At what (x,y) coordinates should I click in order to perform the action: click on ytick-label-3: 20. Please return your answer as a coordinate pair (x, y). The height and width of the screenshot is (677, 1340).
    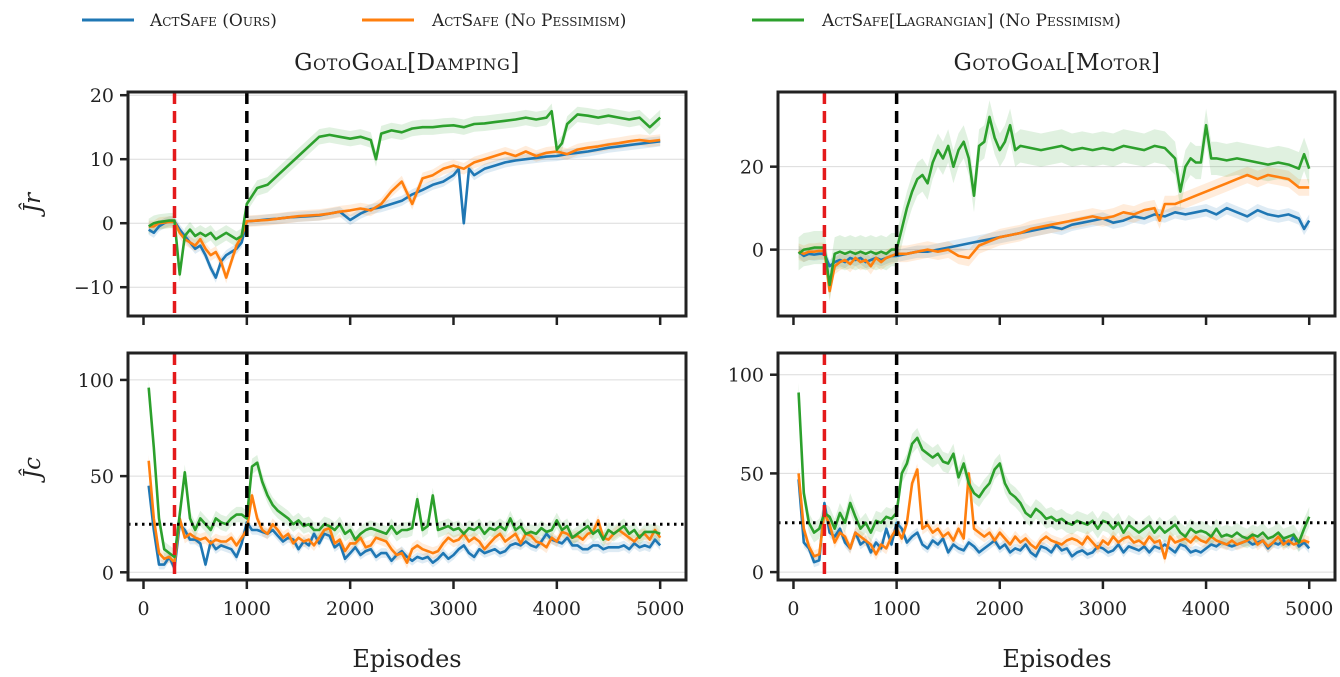
    Looking at the image, I should click on (102, 96).